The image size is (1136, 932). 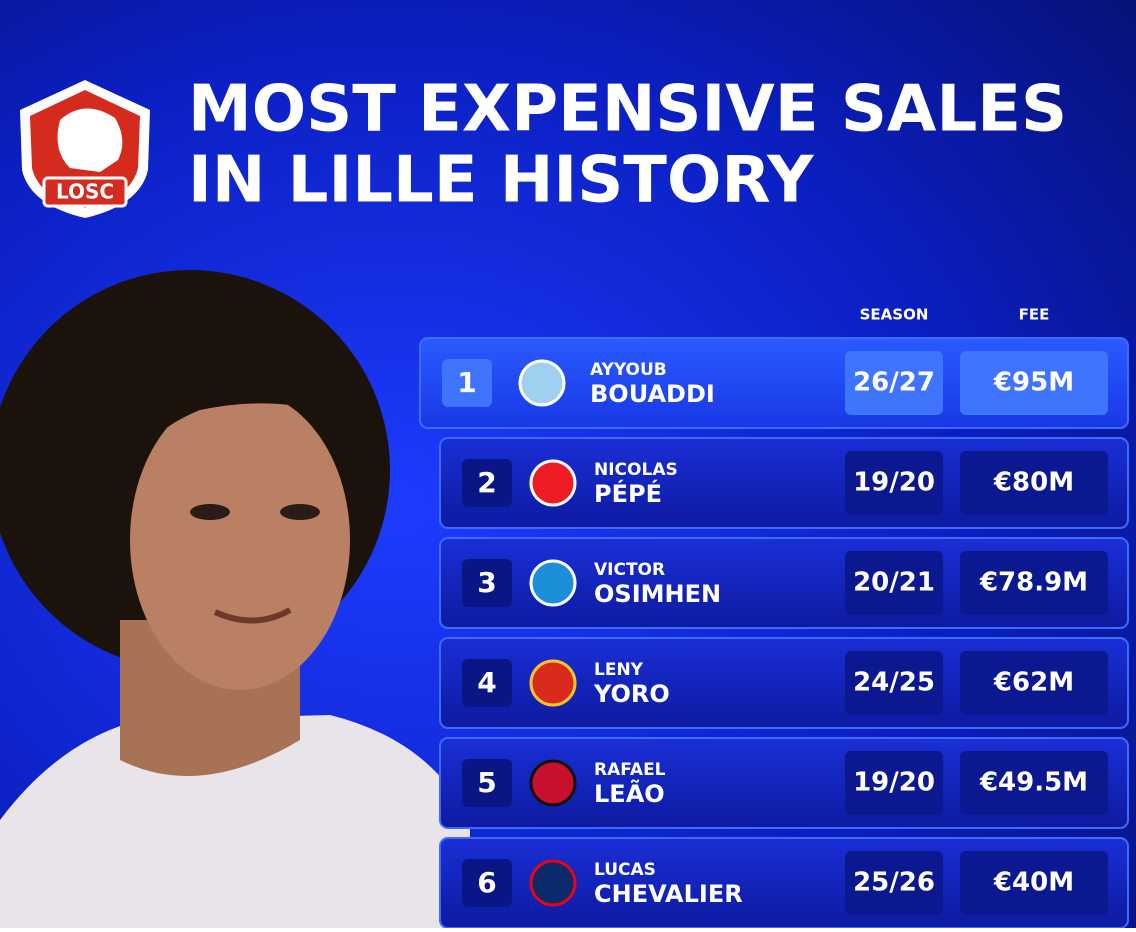 I want to click on last-name: PÉPÉ, so click(x=628, y=493).